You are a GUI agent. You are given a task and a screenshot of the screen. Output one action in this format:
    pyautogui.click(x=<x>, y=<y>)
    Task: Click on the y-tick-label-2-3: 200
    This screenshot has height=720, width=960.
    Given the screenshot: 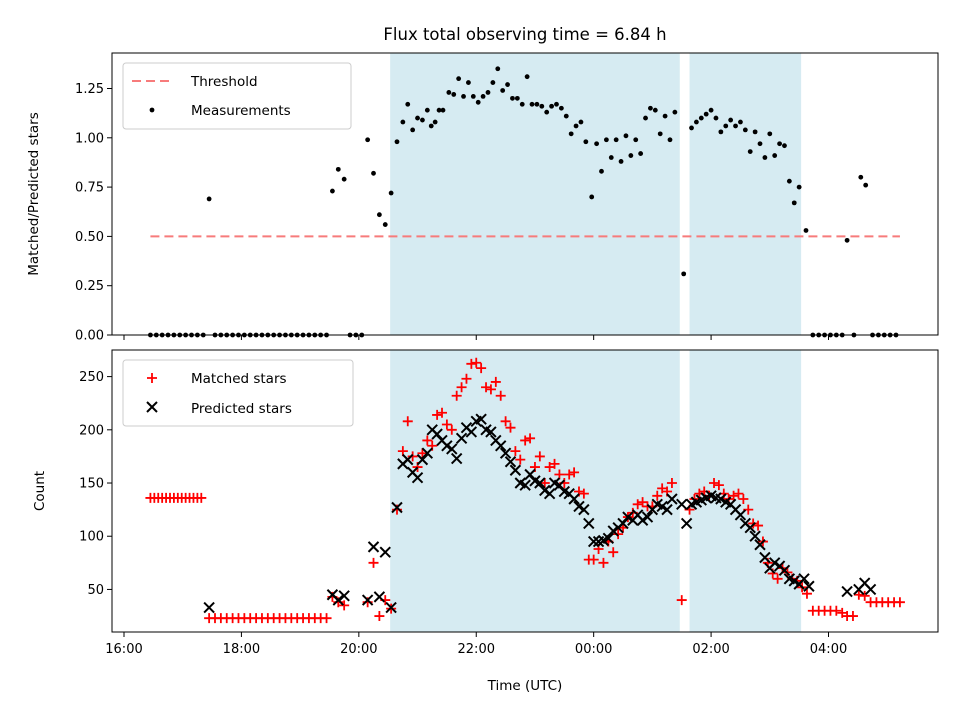 What is the action you would take?
    pyautogui.click(x=91, y=430)
    